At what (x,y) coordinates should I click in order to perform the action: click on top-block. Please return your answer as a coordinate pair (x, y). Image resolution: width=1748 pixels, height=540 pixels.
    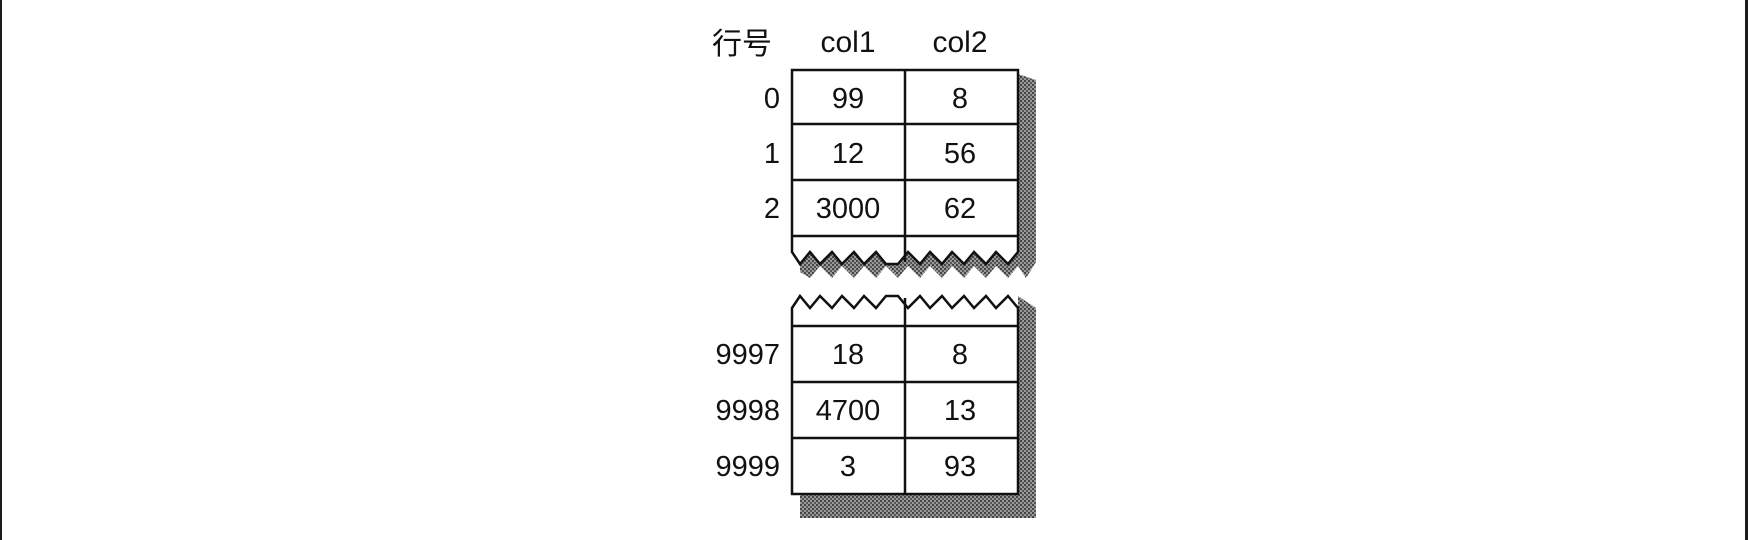
    Looking at the image, I should click on (905, 167).